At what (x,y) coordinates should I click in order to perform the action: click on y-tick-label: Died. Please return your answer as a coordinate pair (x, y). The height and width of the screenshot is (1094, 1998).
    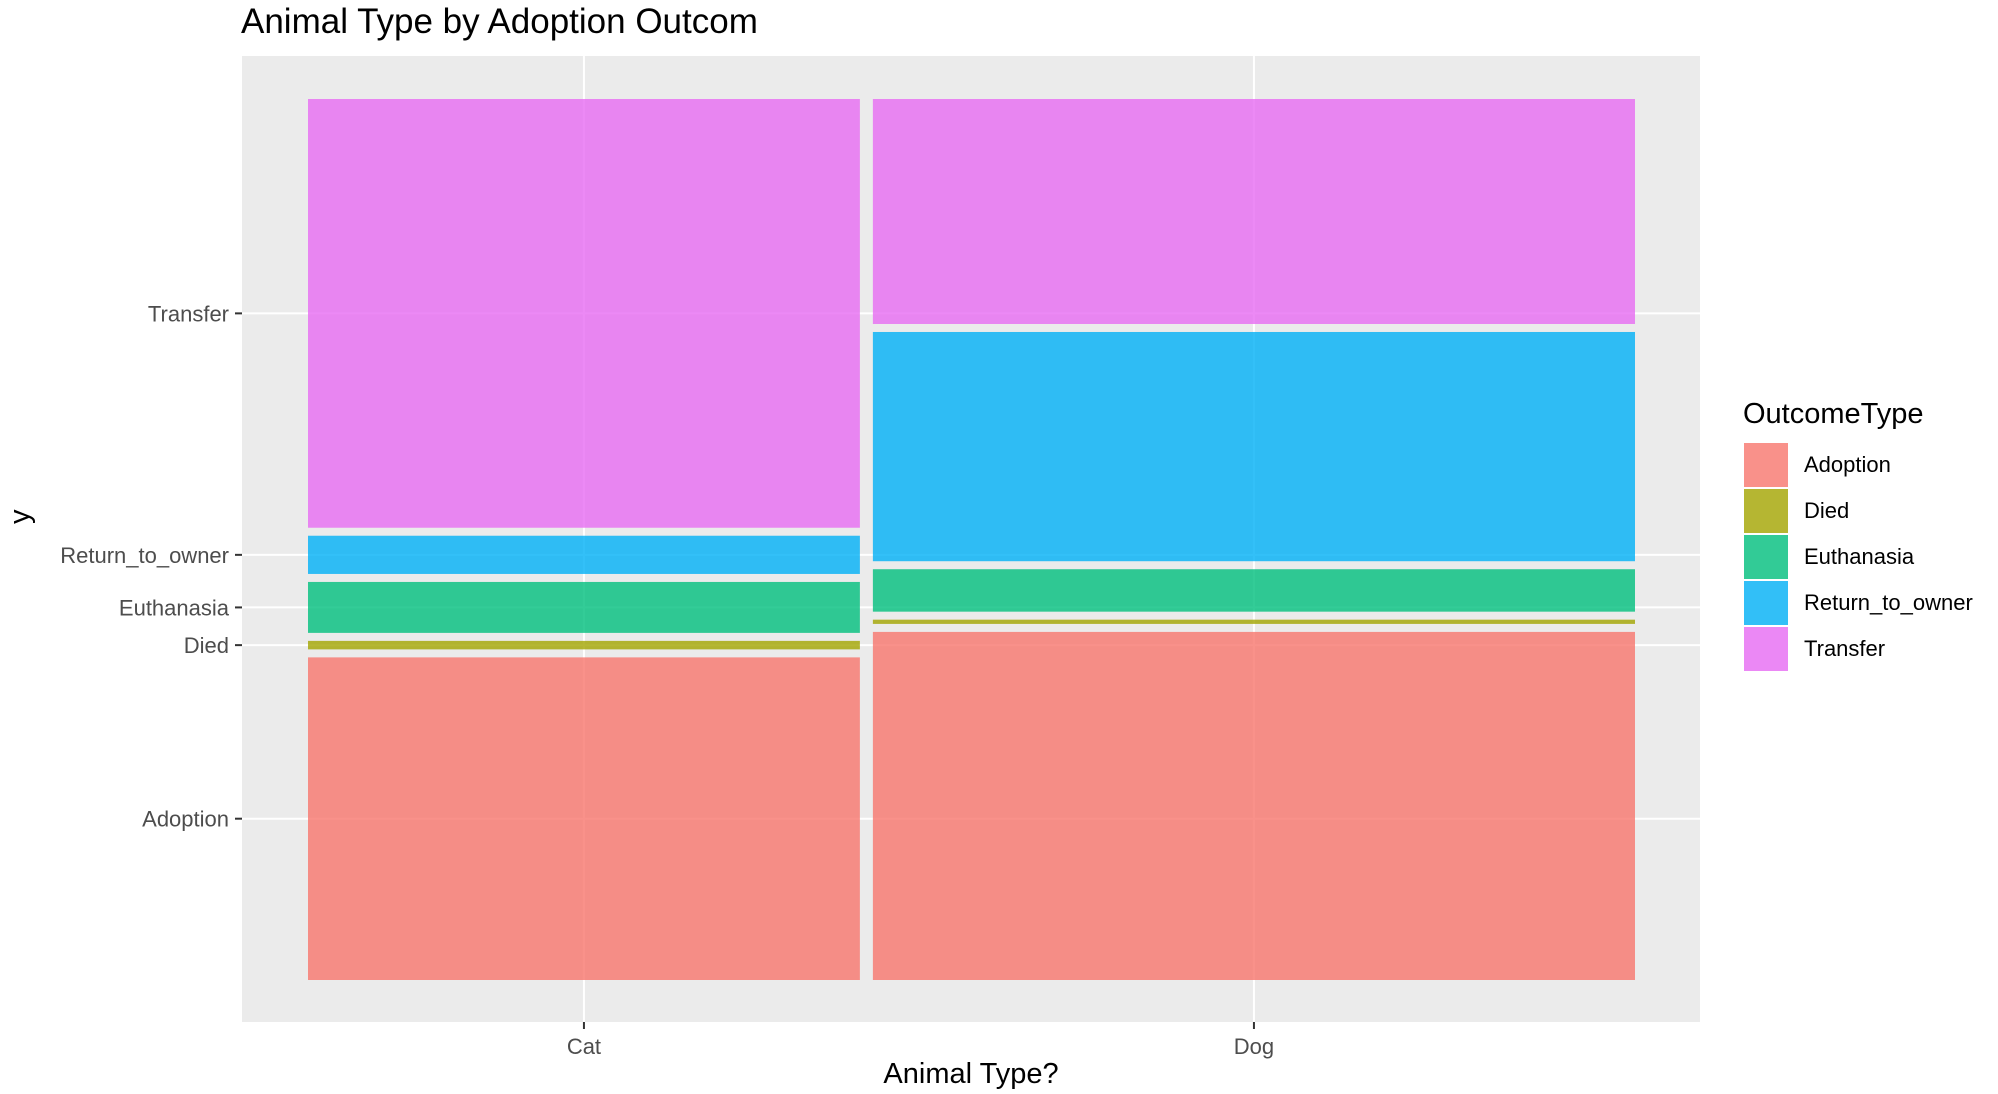
    Looking at the image, I should click on (206, 645).